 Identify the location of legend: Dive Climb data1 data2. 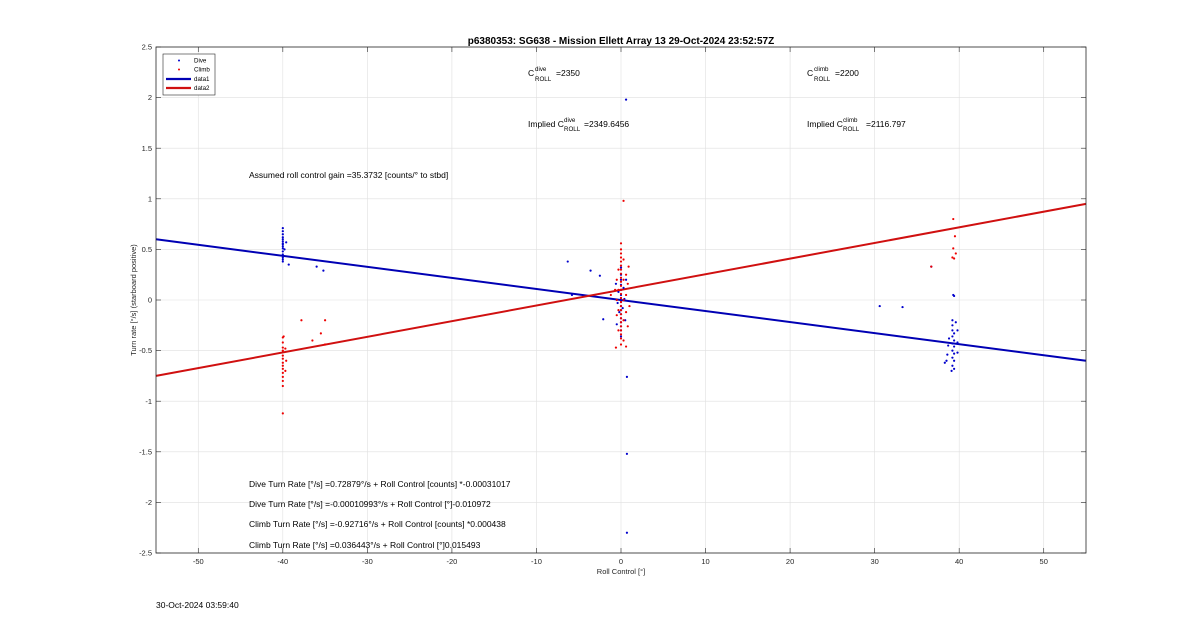
(189, 74).